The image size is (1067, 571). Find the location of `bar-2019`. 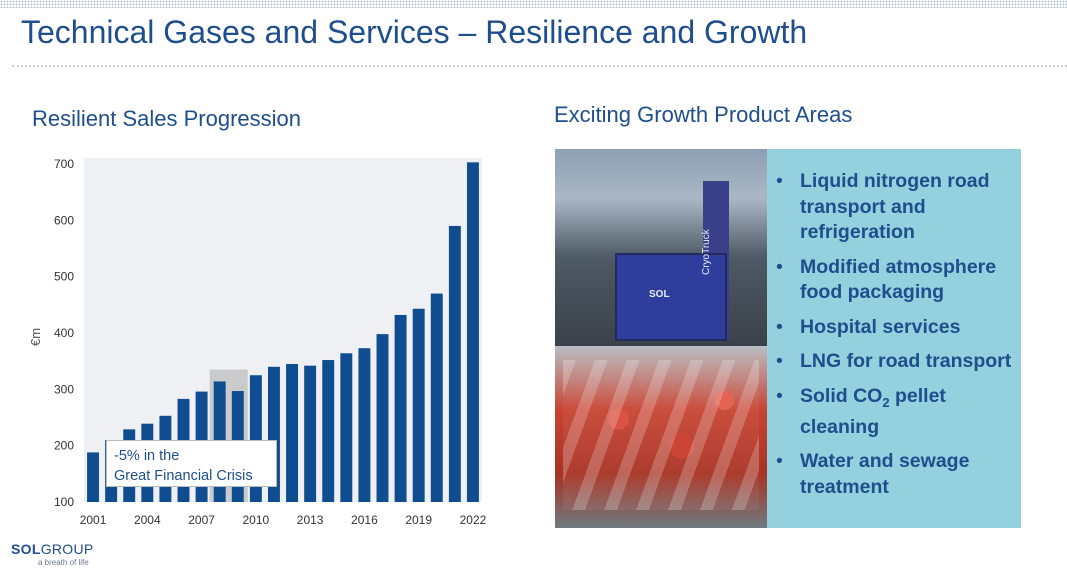

bar-2019 is located at coordinates (418, 405).